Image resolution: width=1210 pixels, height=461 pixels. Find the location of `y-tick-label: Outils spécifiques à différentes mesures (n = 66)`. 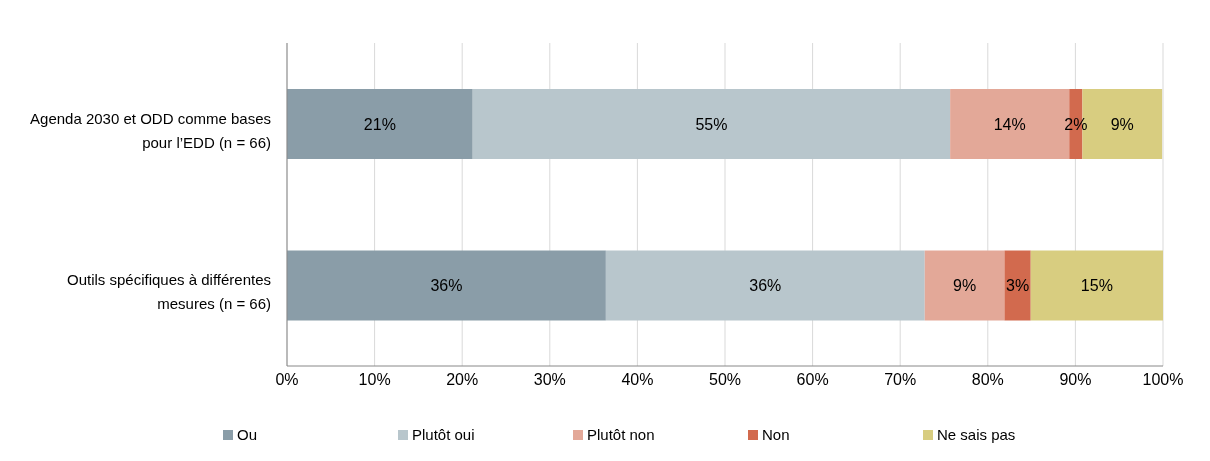

y-tick-label: Outils spécifiques à différentes mesures (n = 66) is located at coordinates (168, 292).